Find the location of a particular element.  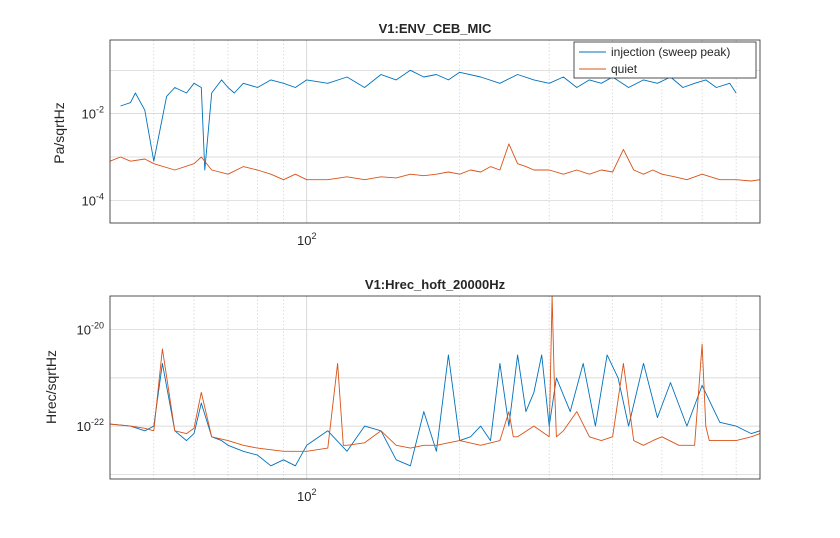

y-axis-label: Hrec/sqrtHz is located at coordinates (51, 387).